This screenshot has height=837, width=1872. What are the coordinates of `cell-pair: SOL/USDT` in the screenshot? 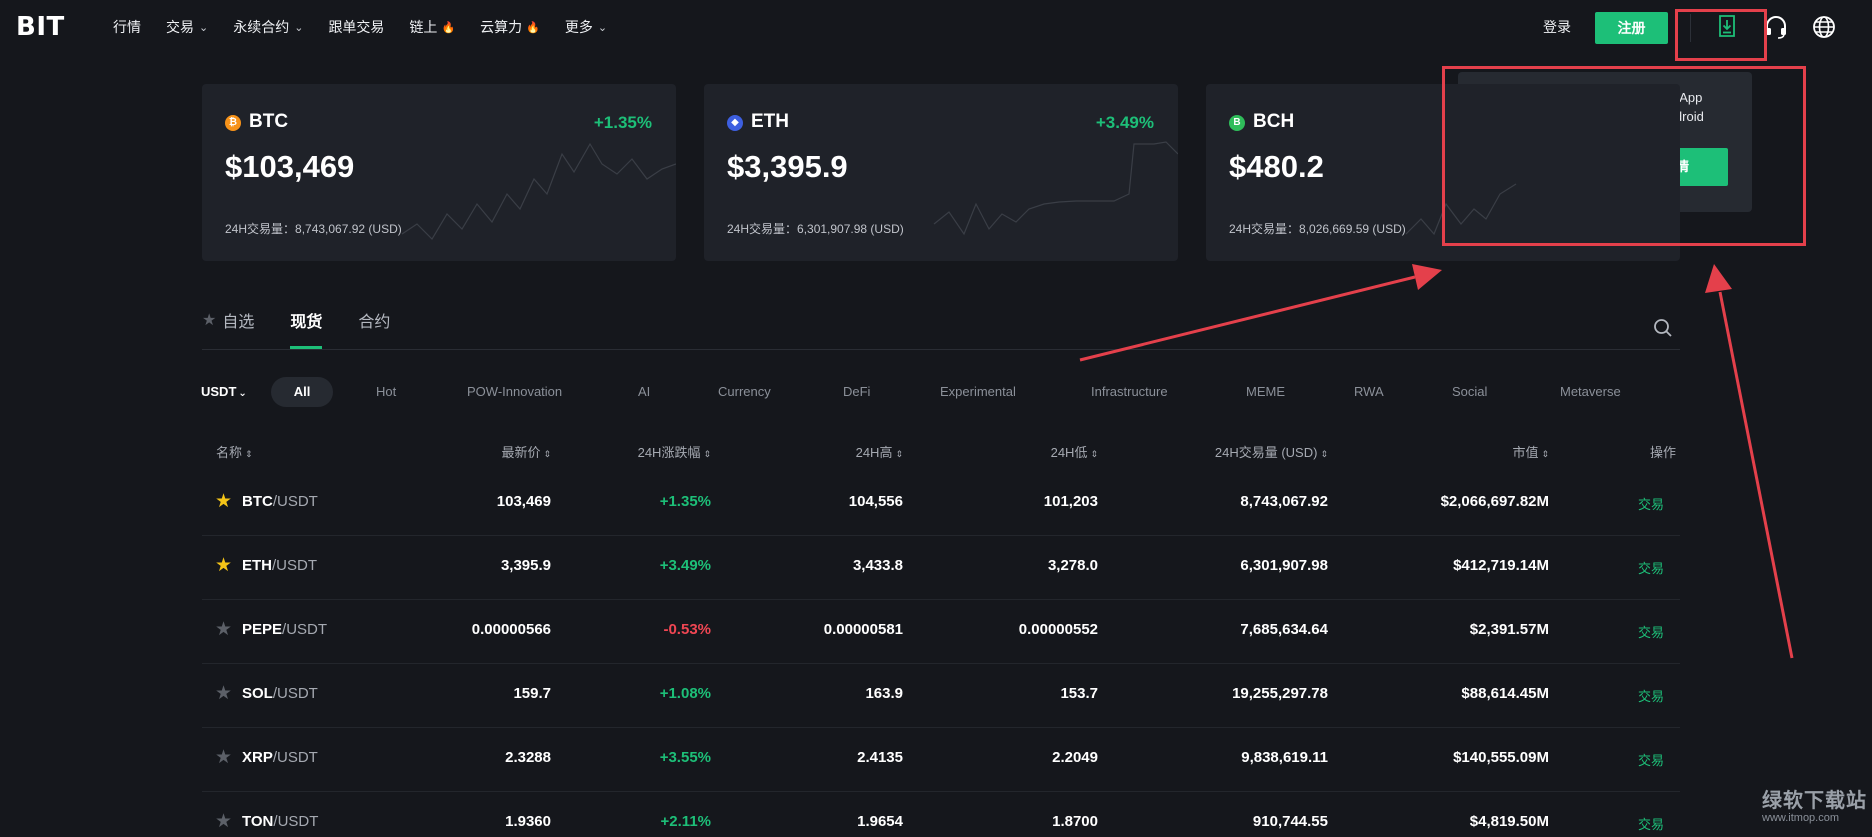 It's located at (280, 693).